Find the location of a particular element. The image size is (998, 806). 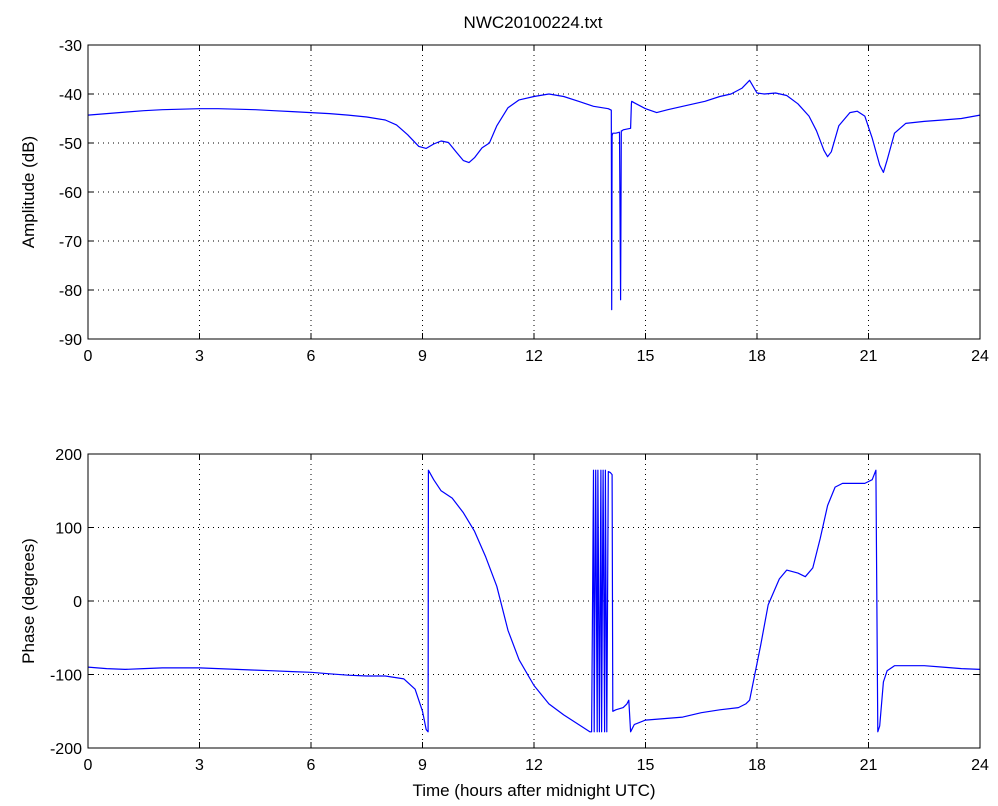

amplitude-y-tick-label-5: -40 is located at coordinates (70, 95).